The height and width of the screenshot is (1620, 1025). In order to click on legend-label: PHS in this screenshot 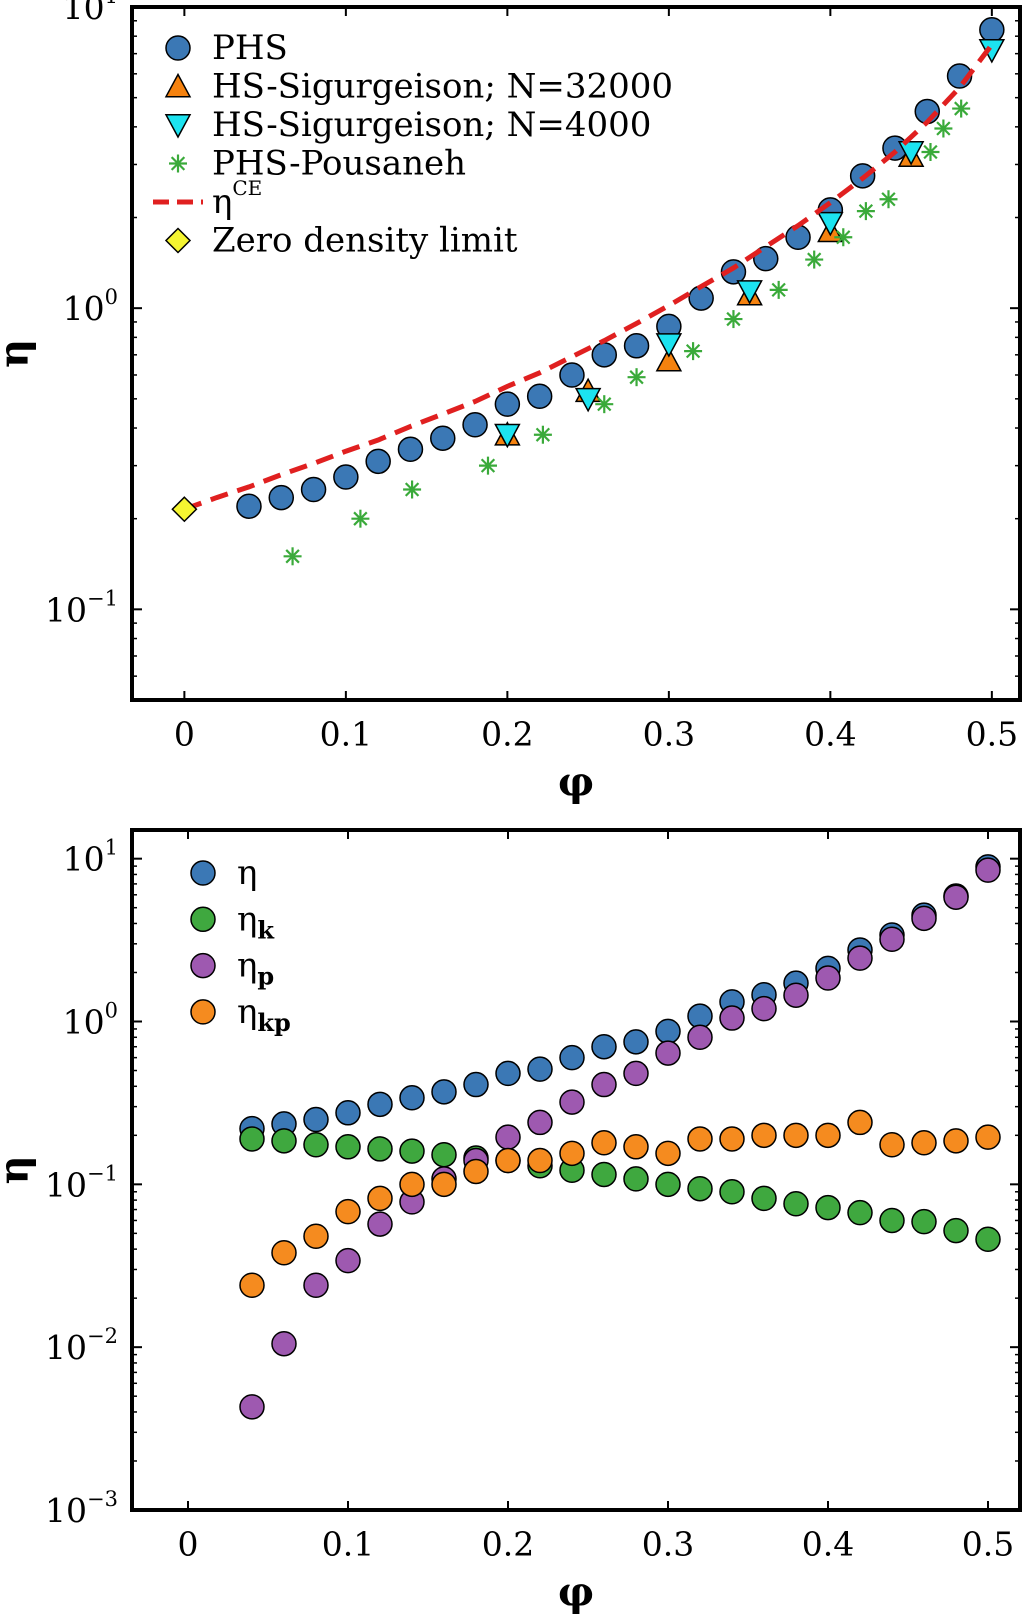, I will do `click(250, 48)`.